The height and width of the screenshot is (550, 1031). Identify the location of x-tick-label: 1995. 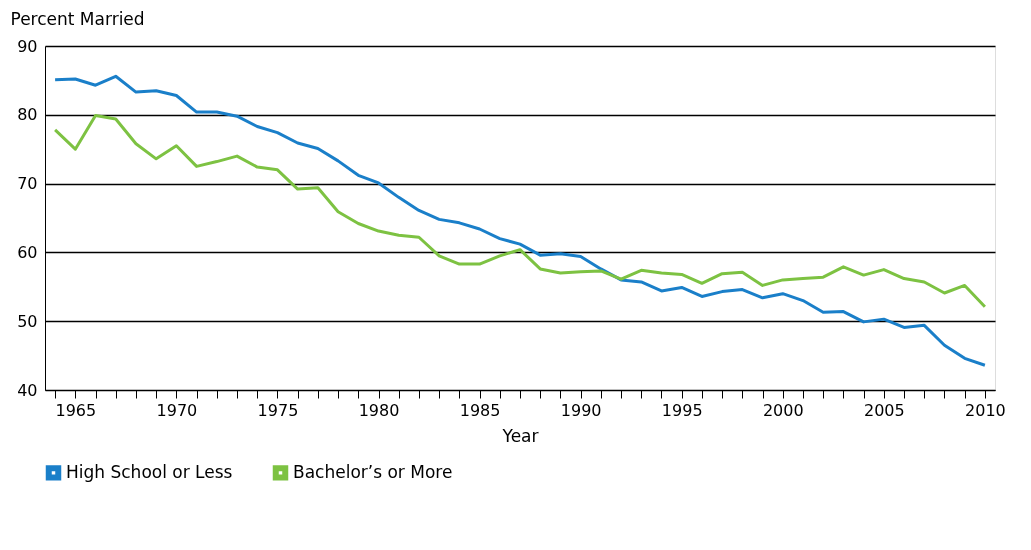
(682, 410).